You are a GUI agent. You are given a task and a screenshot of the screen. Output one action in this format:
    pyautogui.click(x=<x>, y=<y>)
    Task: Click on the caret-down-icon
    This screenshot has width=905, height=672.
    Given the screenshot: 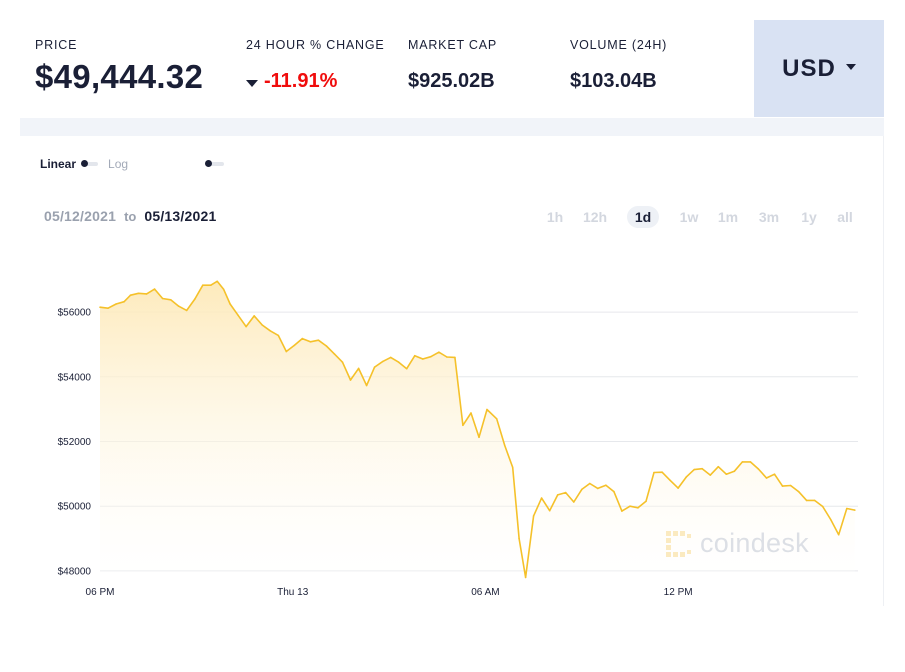 What is the action you would take?
    pyautogui.click(x=252, y=83)
    